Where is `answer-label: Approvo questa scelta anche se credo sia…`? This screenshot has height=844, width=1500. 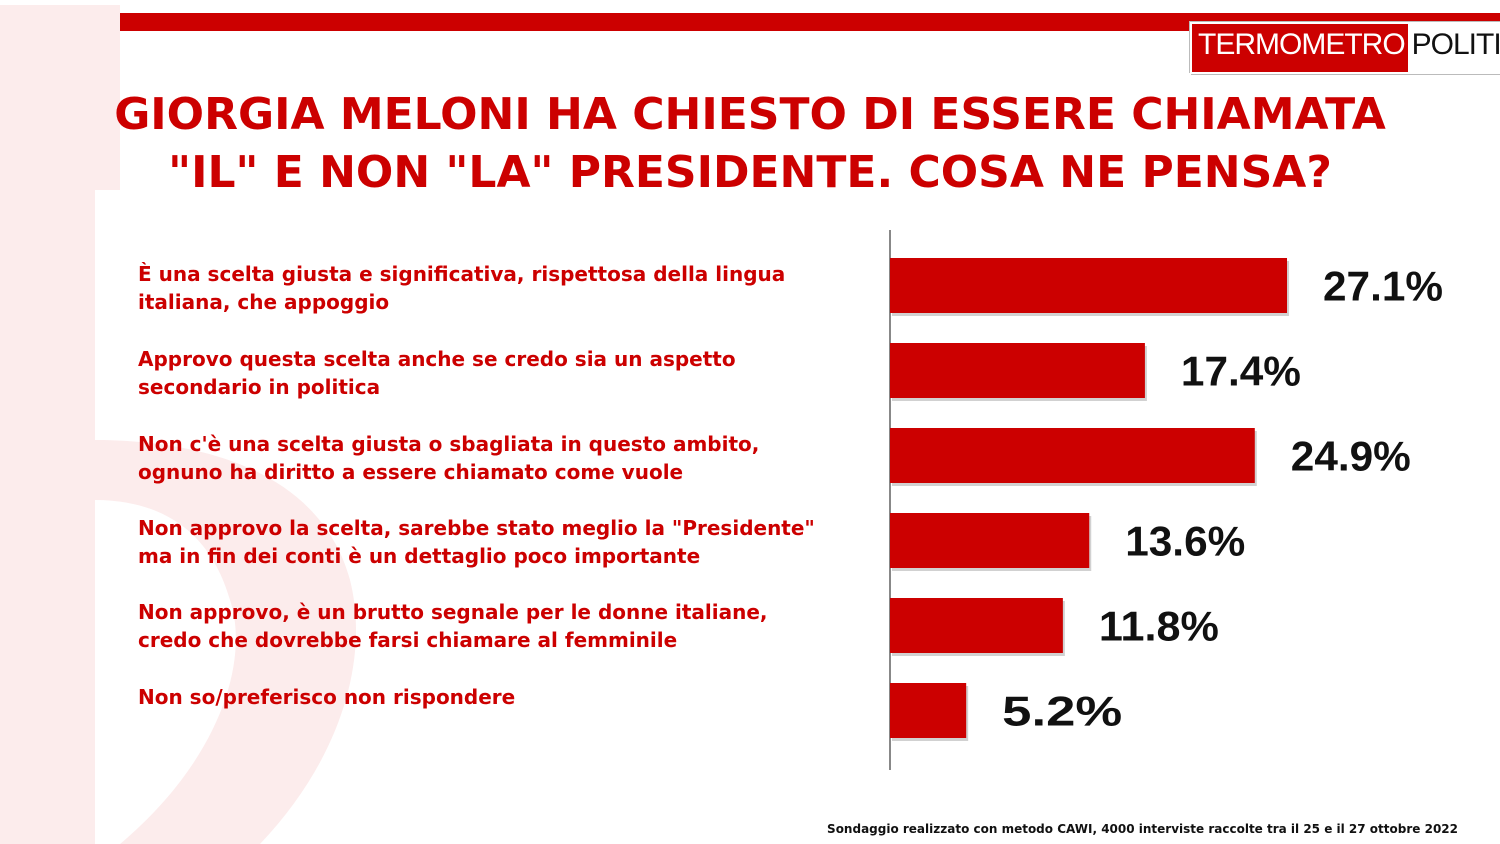 answer-label: Approvo questa scelta anche se credo sia… is located at coordinates (437, 373).